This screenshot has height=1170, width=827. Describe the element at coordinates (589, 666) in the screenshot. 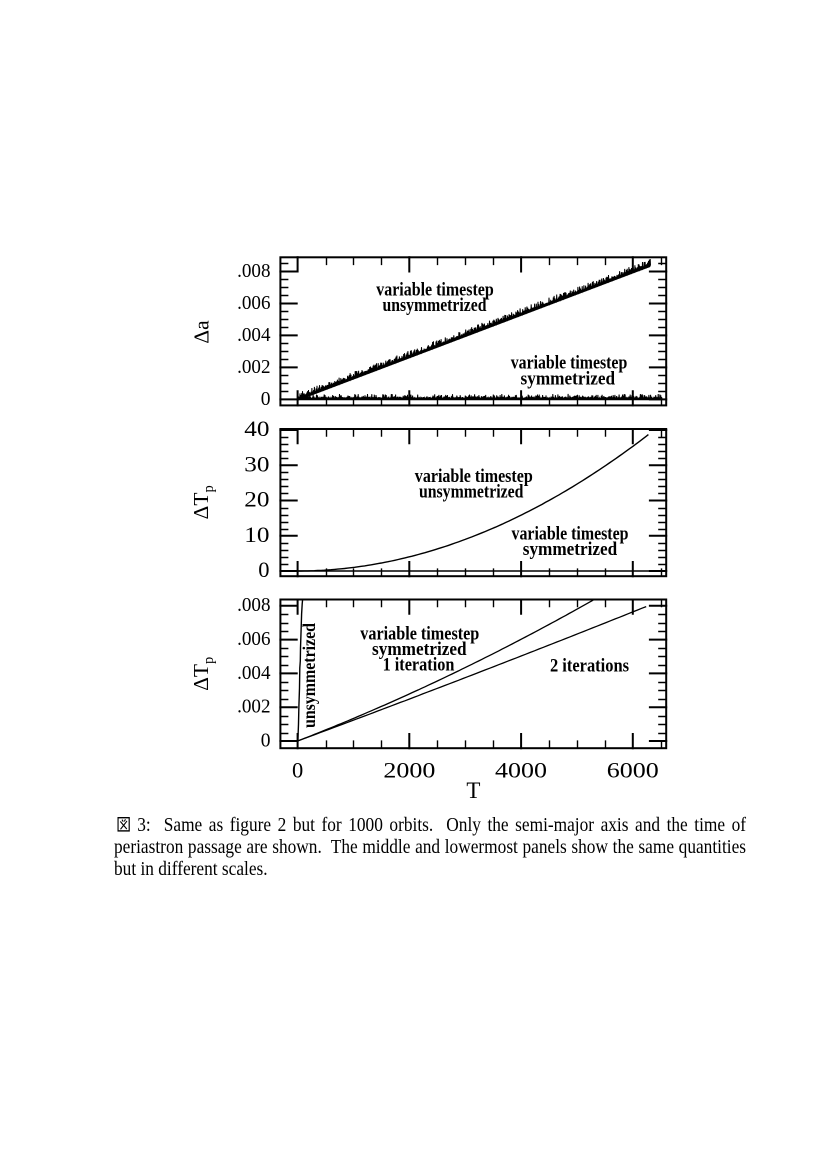

I see `svg-text: 2 iterations` at that location.